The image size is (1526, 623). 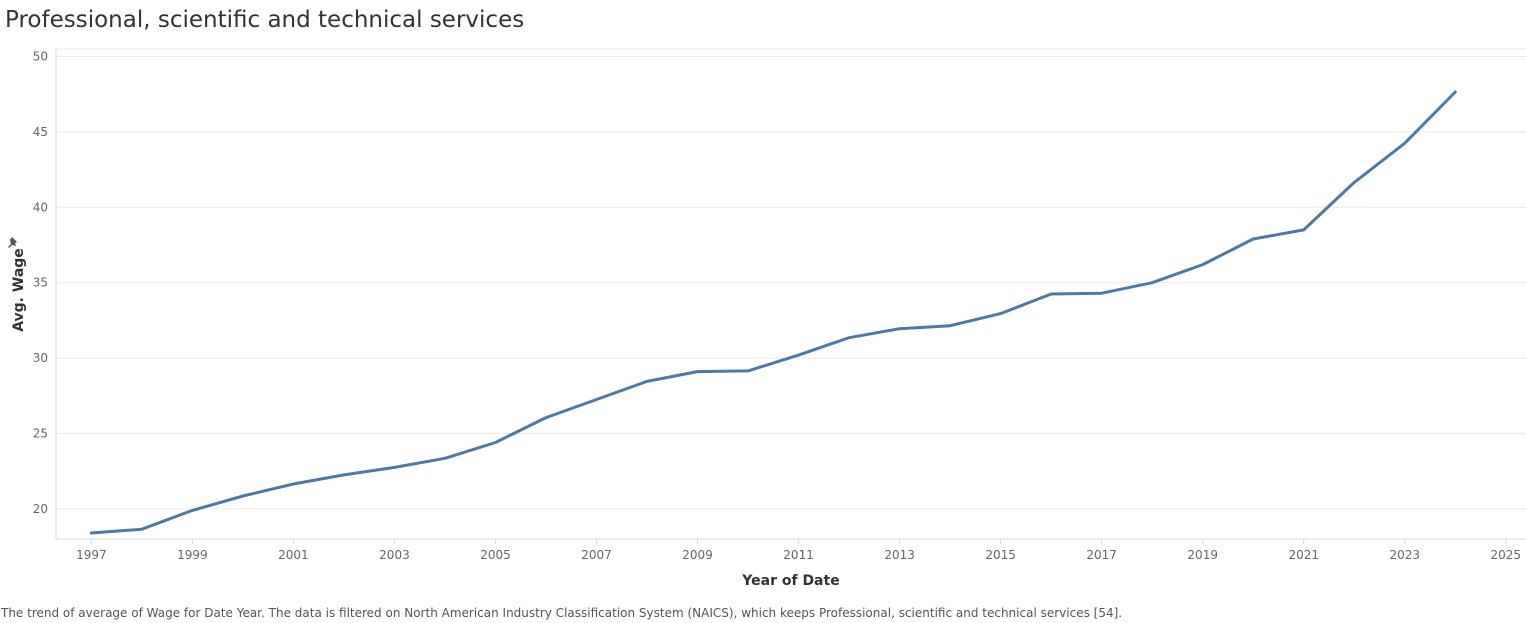 What do you see at coordinates (40, 57) in the screenshot?
I see `y-tick-label: 50` at bounding box center [40, 57].